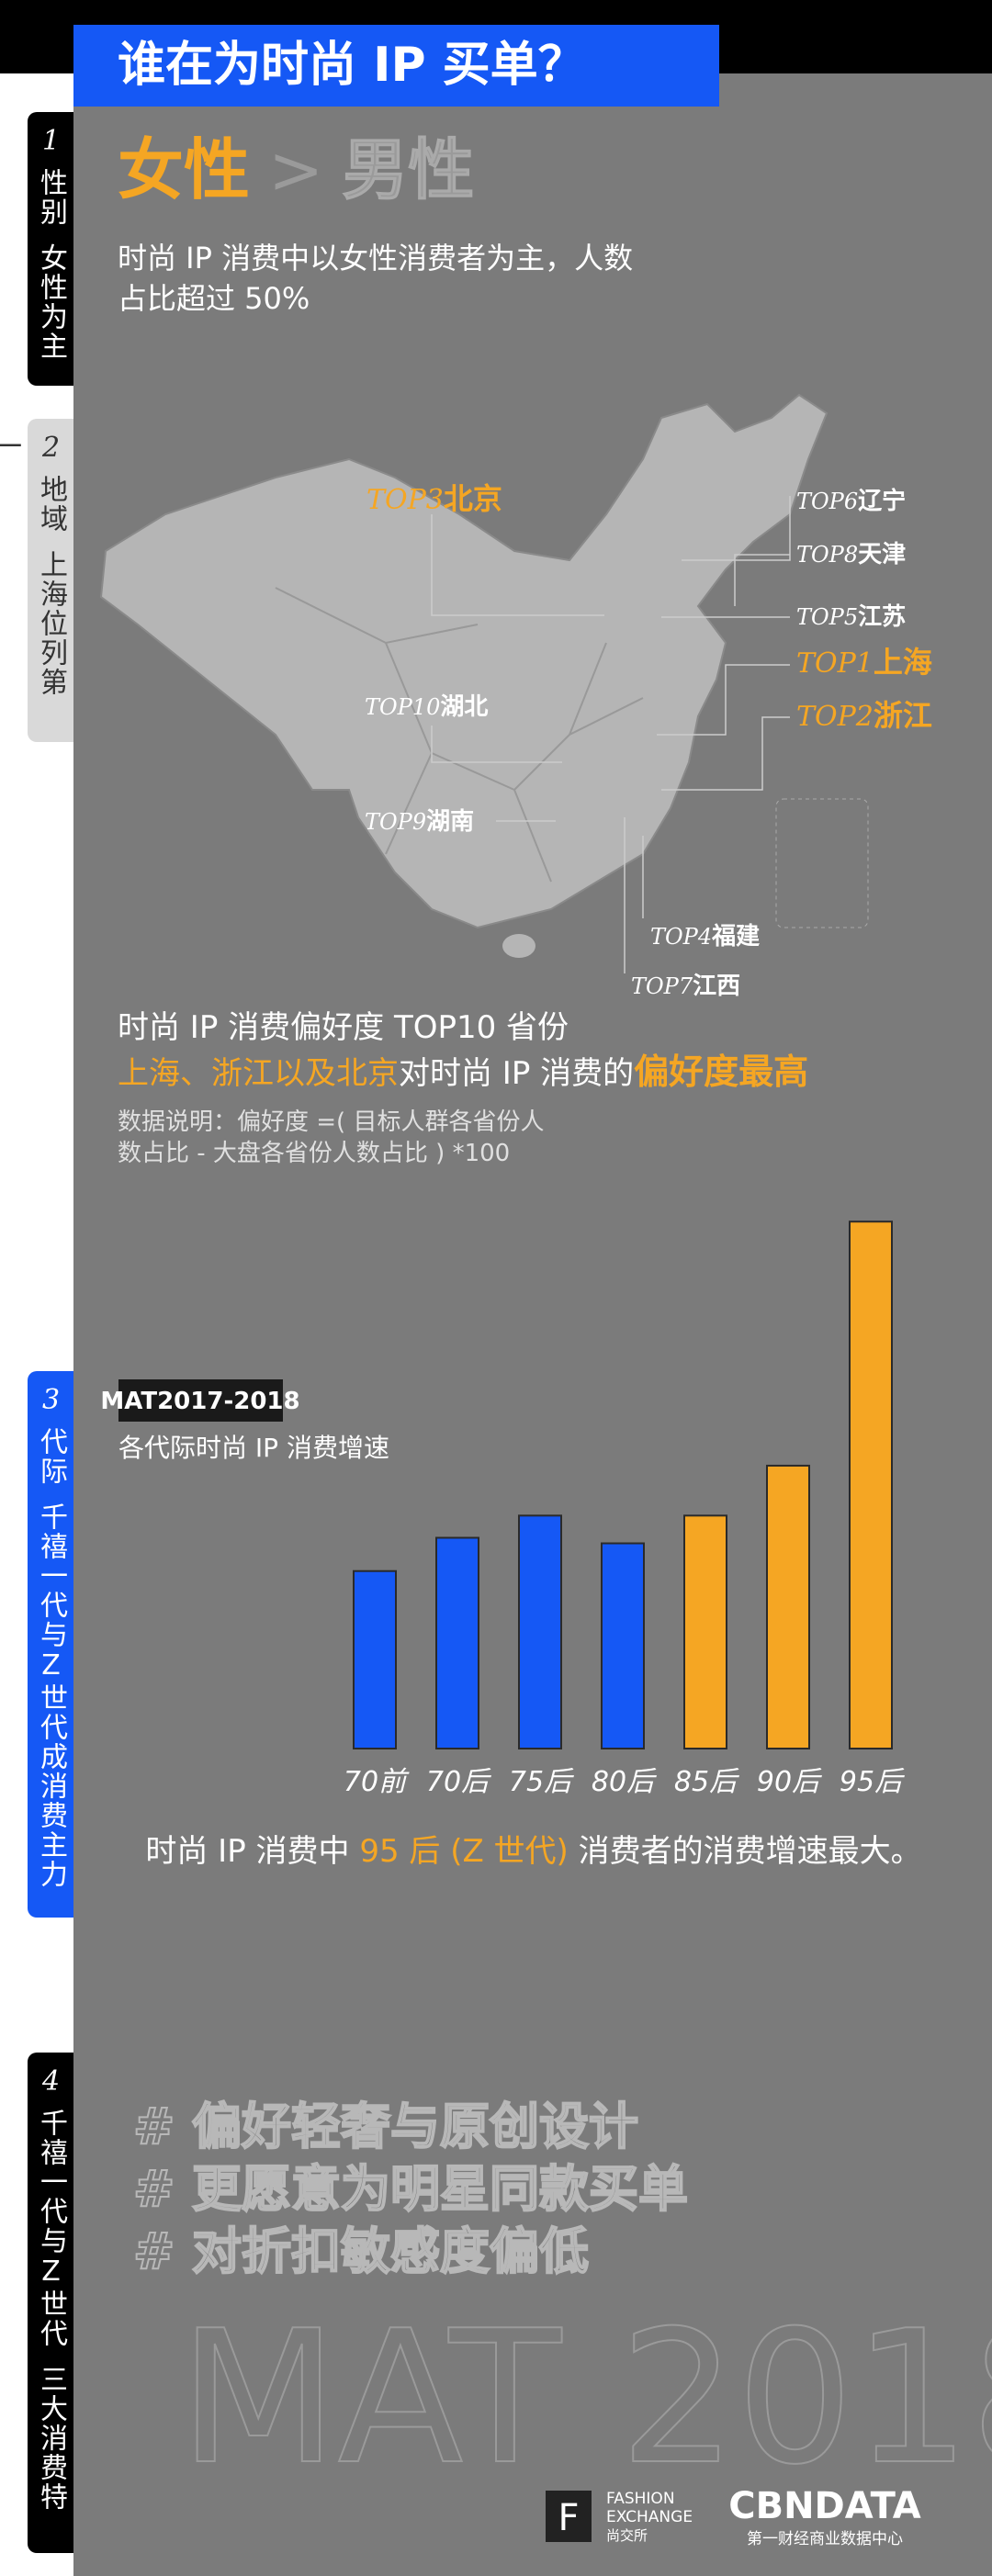 The width and height of the screenshot is (992, 2576). What do you see at coordinates (214, 298) in the screenshot?
I see `gender-text: 占比超过 50%` at bounding box center [214, 298].